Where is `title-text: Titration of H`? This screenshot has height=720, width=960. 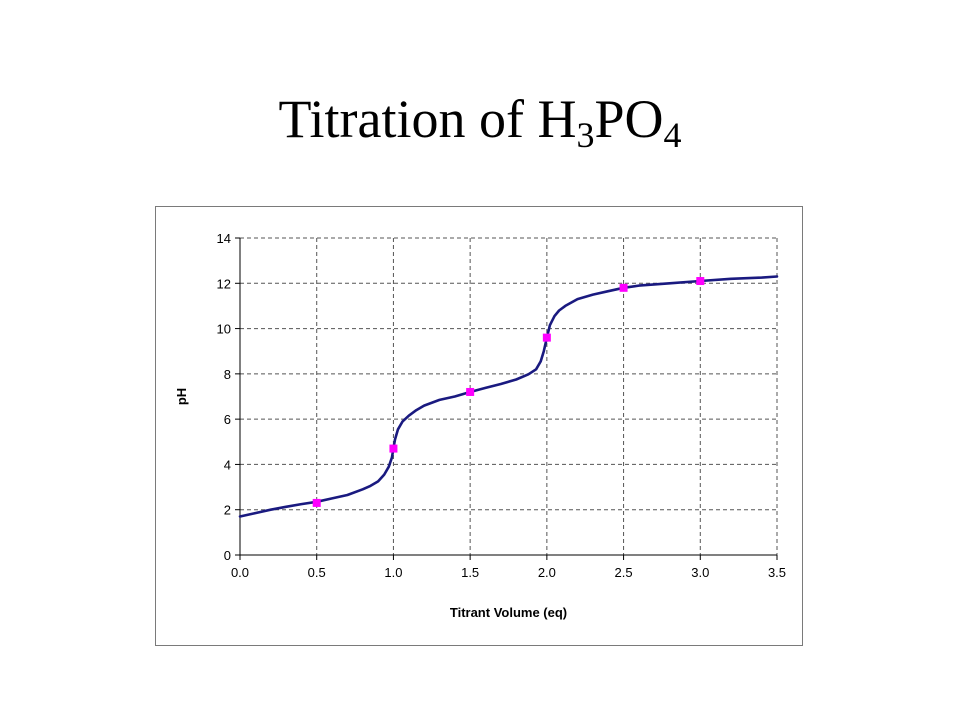 title-text: Titration of H is located at coordinates (427, 119).